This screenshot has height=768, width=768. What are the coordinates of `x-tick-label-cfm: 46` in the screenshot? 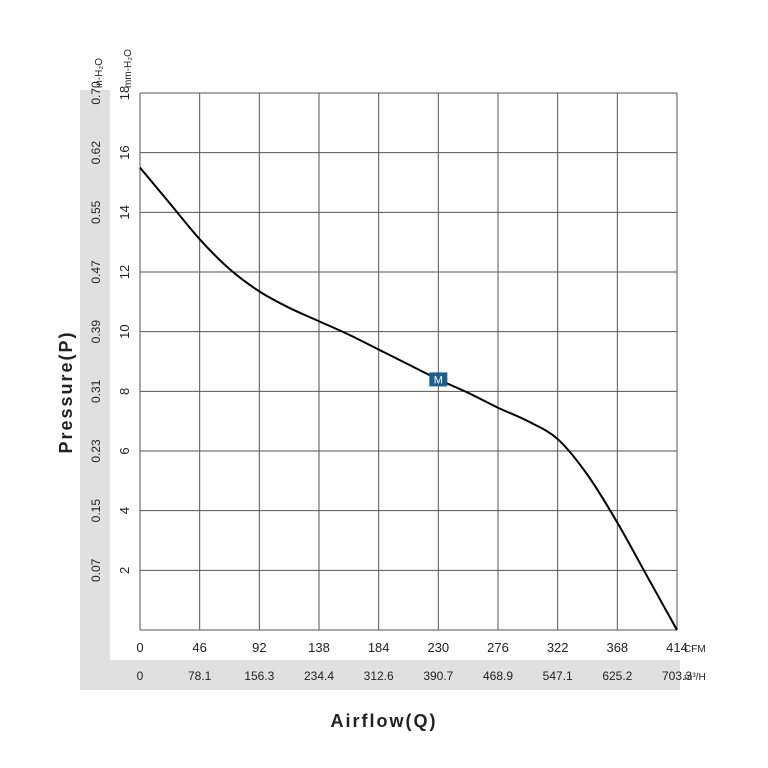 It's located at (199, 647).